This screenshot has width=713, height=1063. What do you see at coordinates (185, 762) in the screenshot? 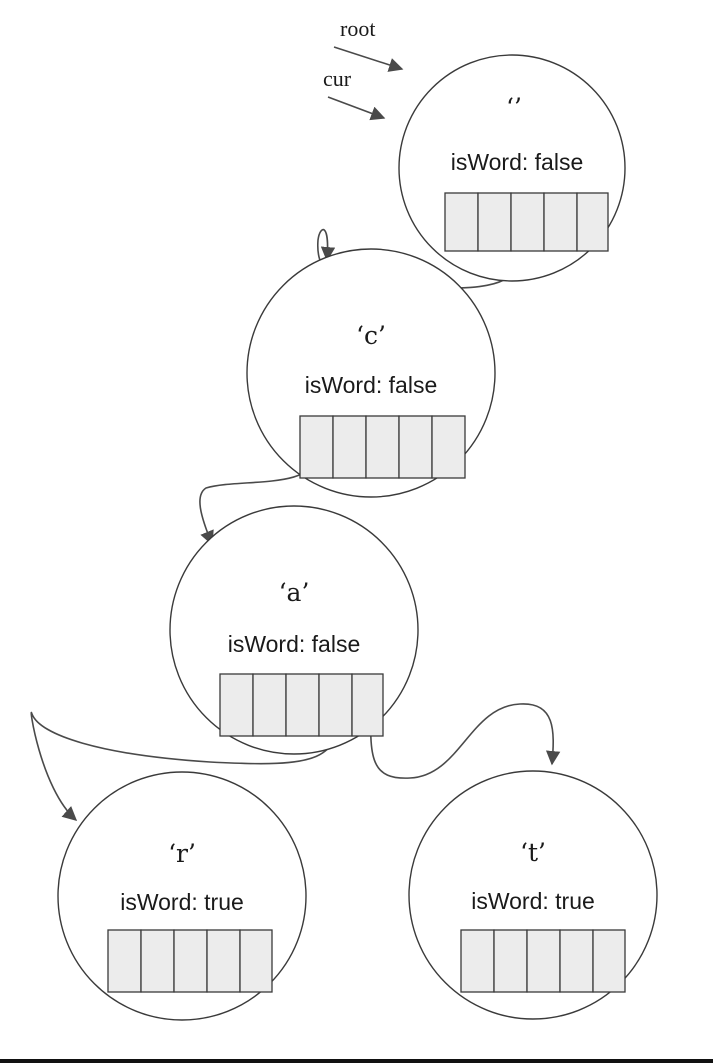
I see `edge-a-to-r` at bounding box center [185, 762].